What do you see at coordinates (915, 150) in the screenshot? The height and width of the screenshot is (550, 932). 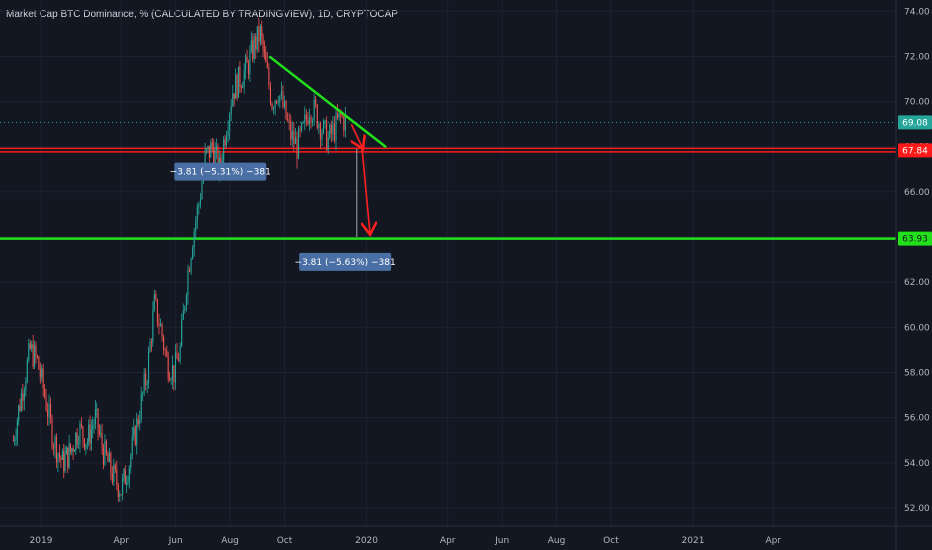 I see `red-support-badge` at bounding box center [915, 150].